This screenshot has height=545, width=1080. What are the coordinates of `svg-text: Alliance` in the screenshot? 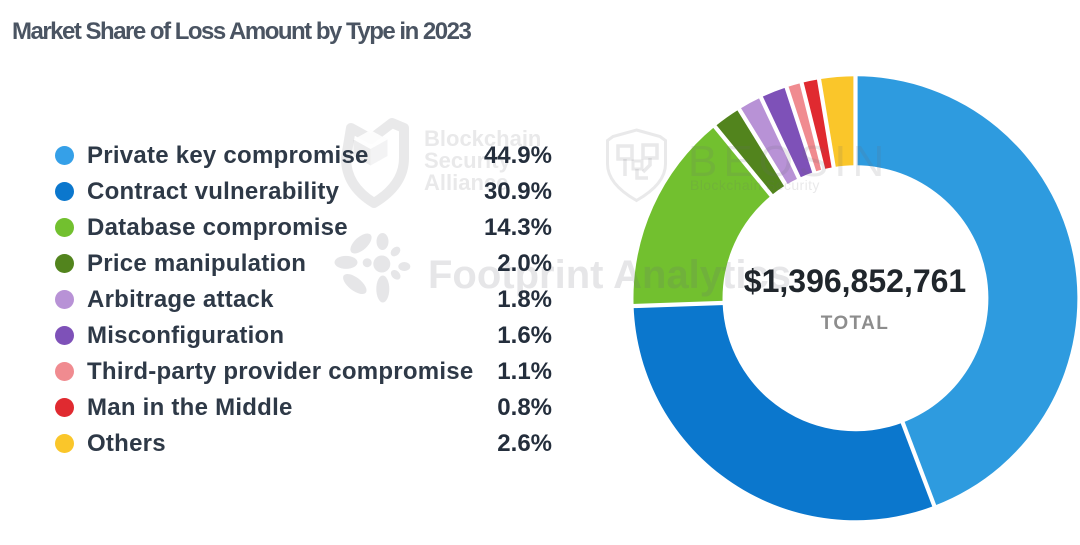 It's located at (466, 182).